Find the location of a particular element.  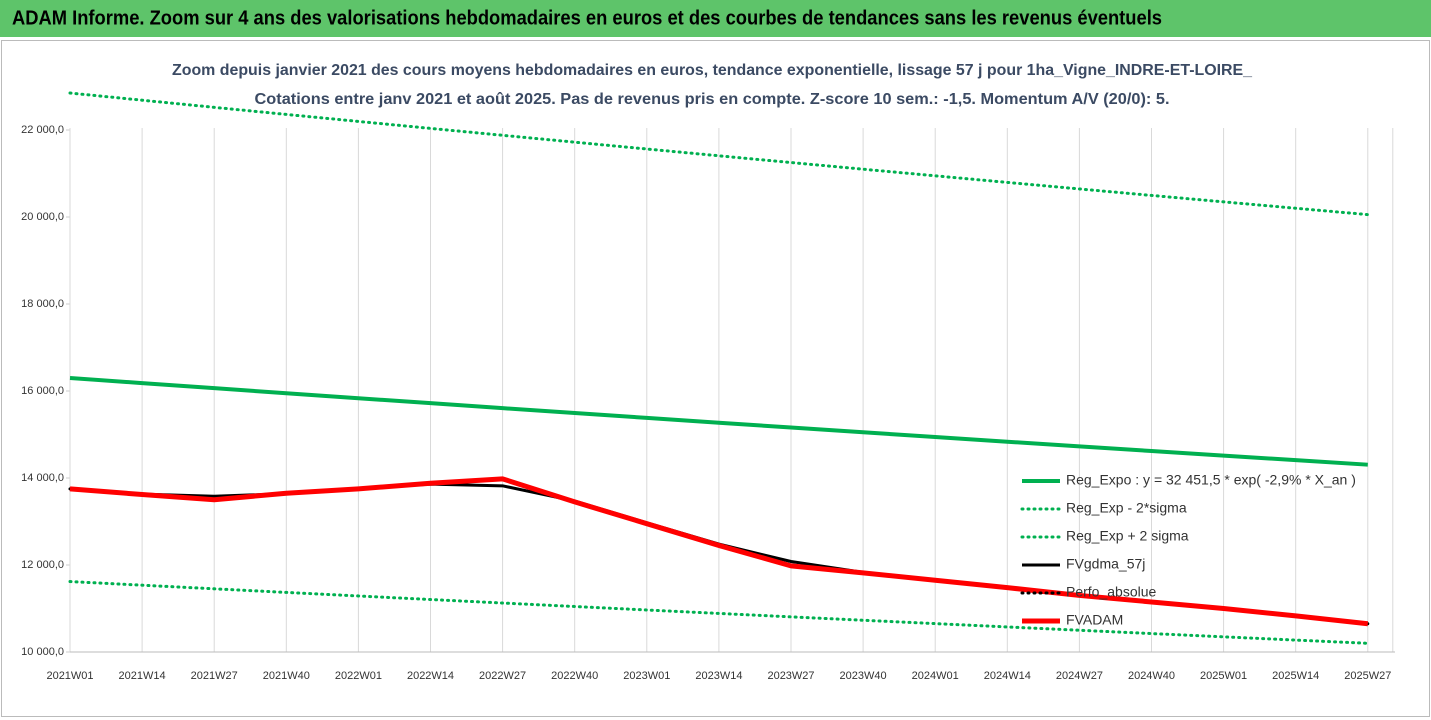

y-tick-label: 12 000,0 is located at coordinates (42, 565).